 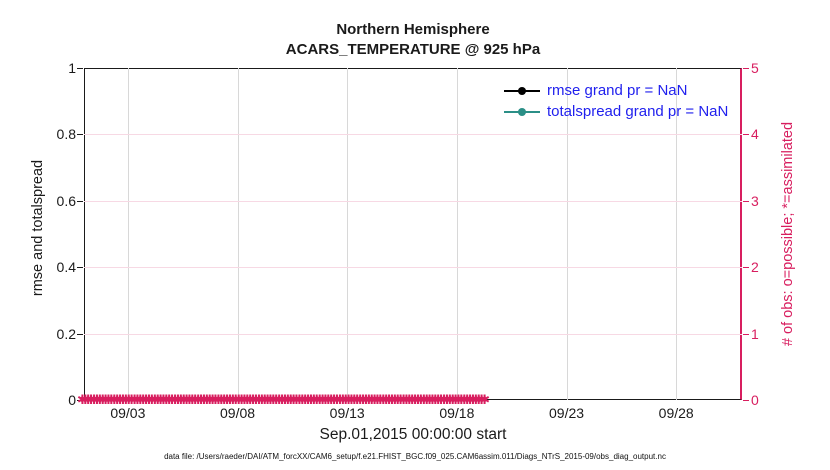 I want to click on right-axis-label: # of obs: o=possible; *=assimilated, so click(x=788, y=234).